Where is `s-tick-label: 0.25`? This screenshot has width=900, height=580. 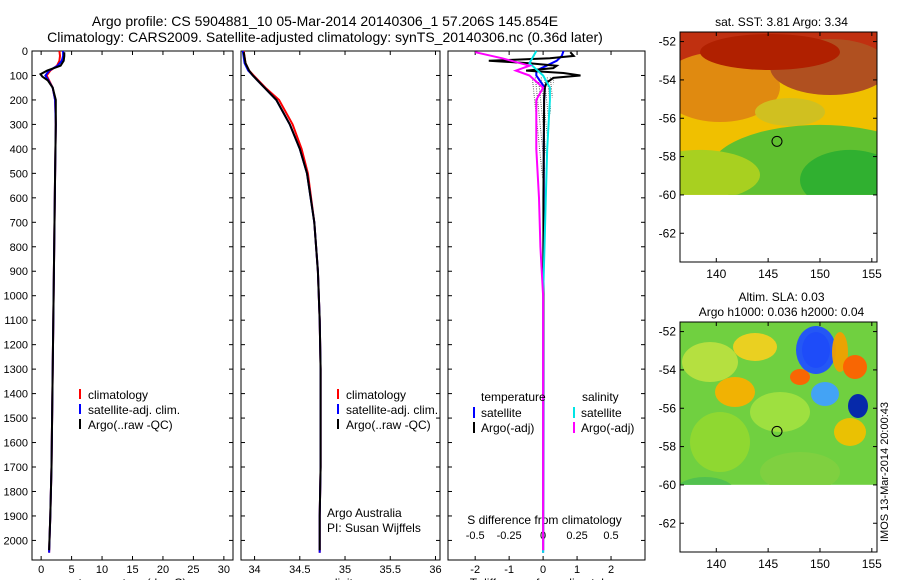
s-tick-label: 0.25 is located at coordinates (576, 536).